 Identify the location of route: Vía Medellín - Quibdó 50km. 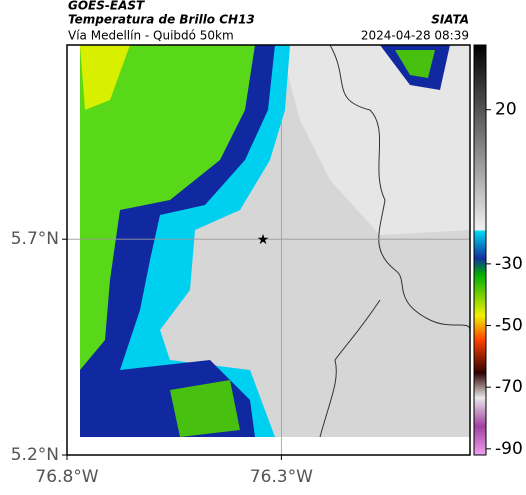
(151, 36).